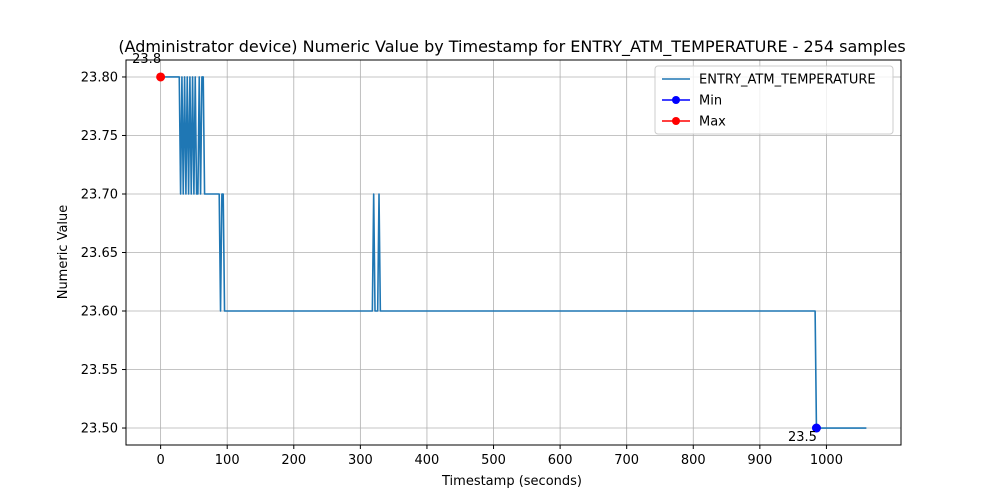  I want to click on legend: ENTRY_ATM_TEMPERATURE Min Max, so click(774, 100).